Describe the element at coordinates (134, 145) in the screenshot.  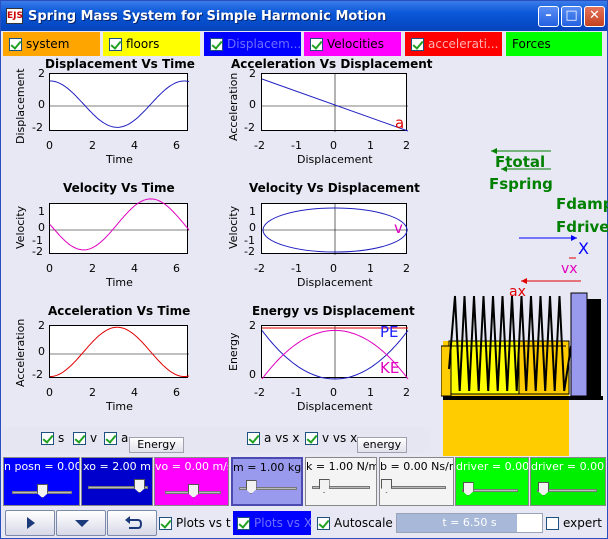
I see `p1-xtick-2: 4` at that location.